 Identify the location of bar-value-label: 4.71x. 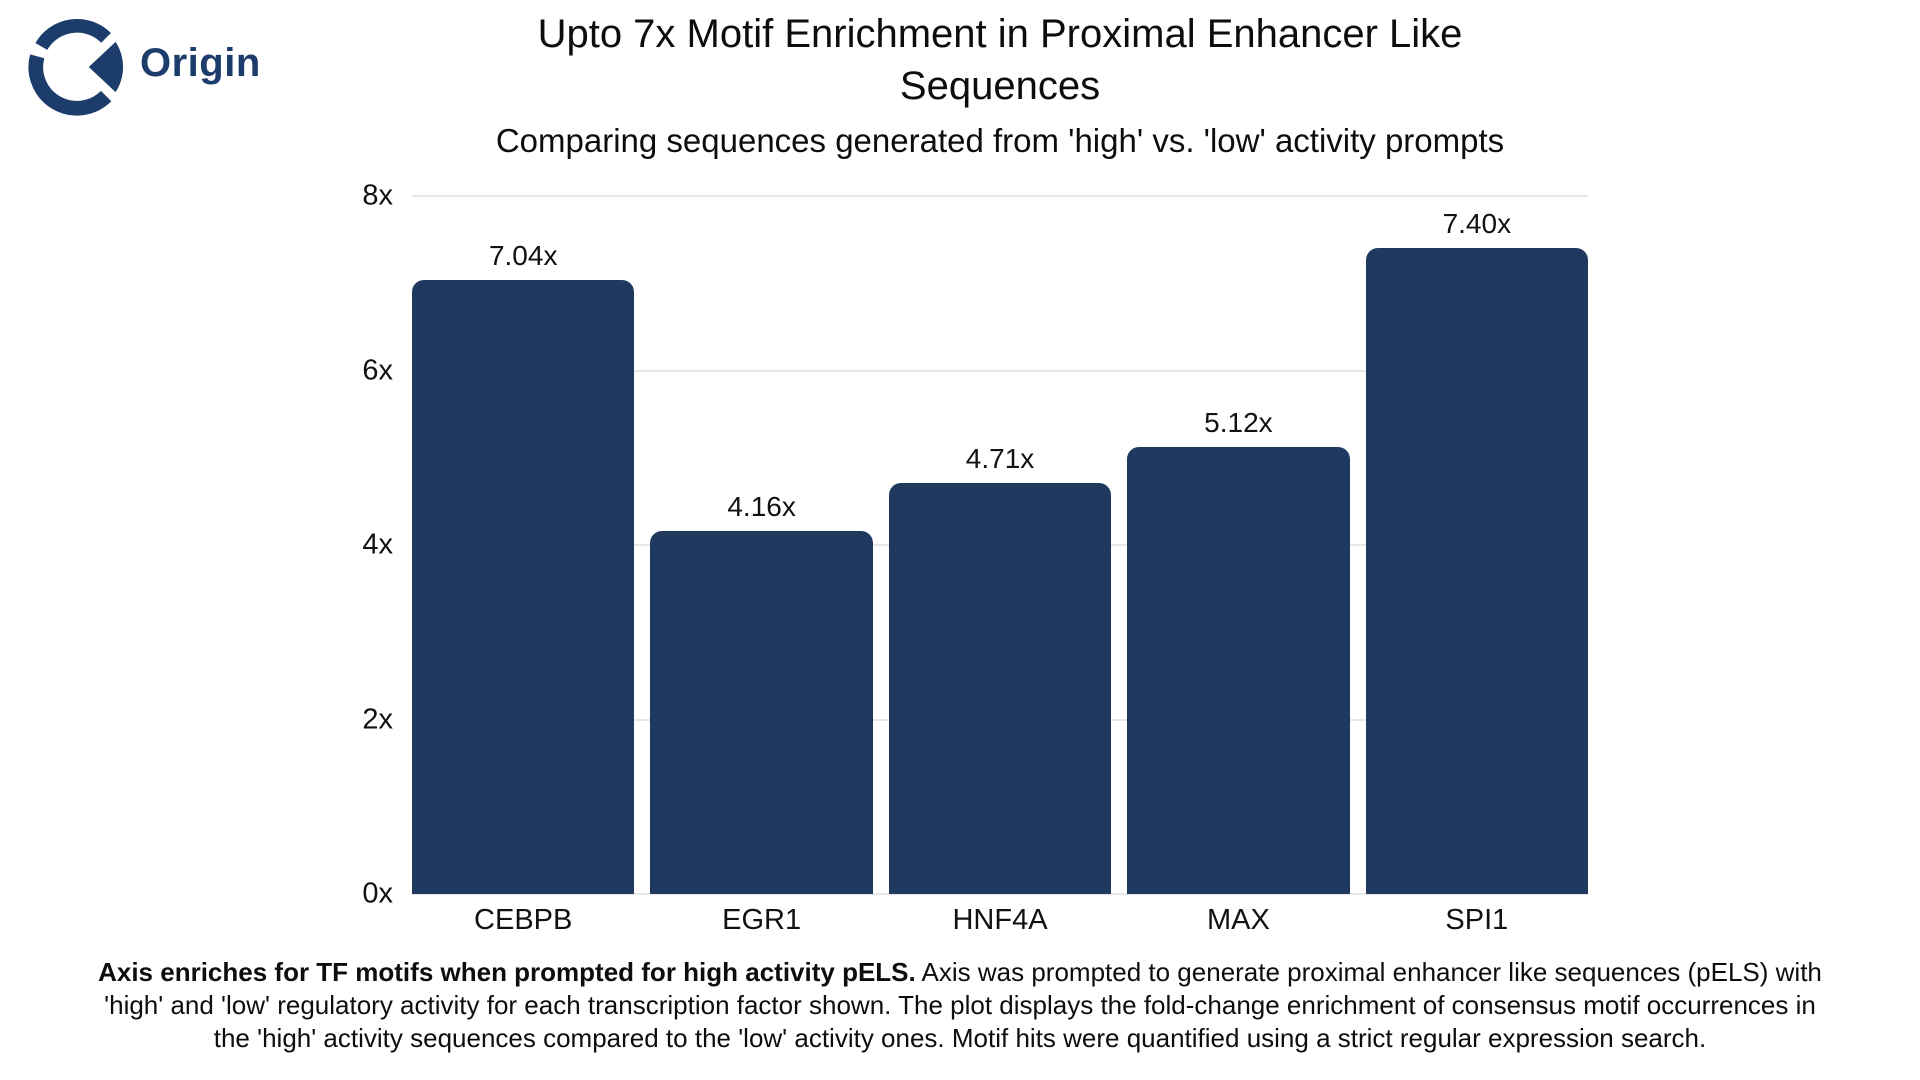
(1000, 459).